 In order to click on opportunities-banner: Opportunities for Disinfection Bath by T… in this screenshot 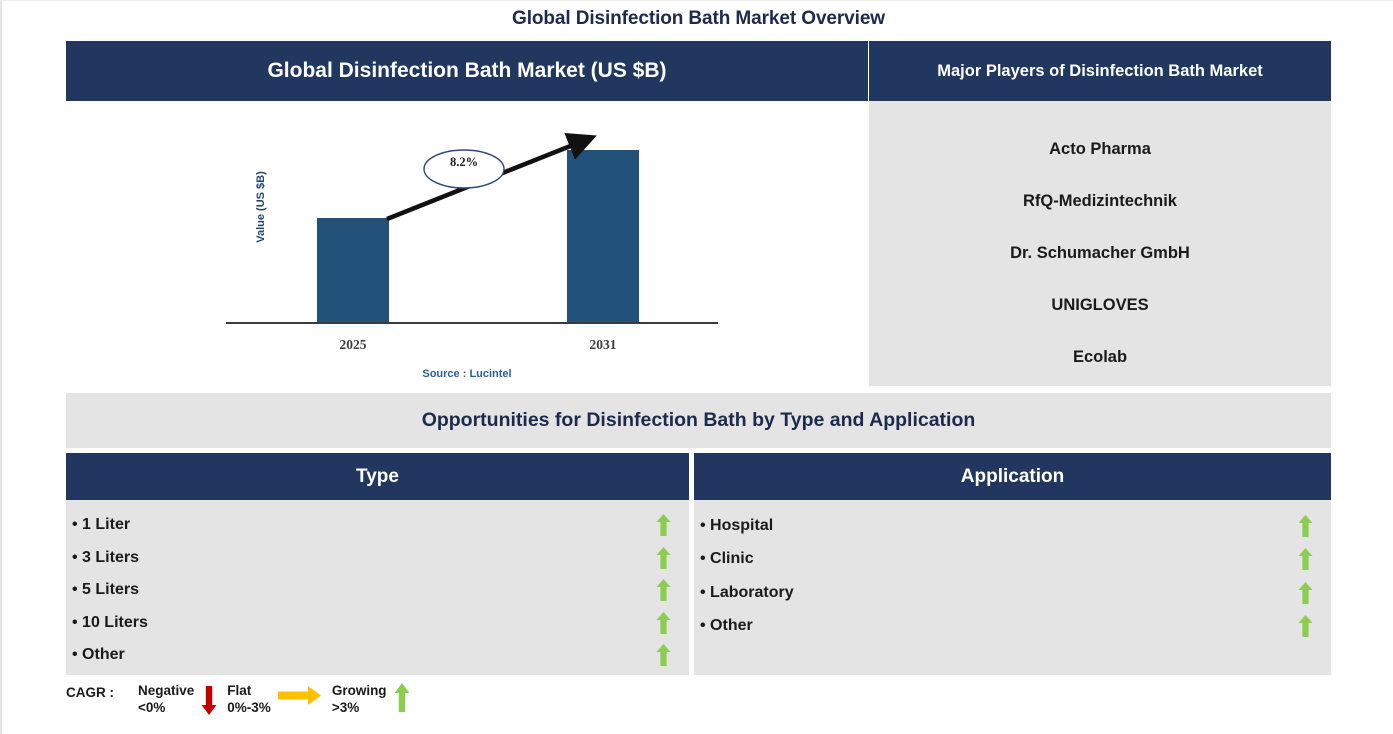, I will do `click(698, 420)`.